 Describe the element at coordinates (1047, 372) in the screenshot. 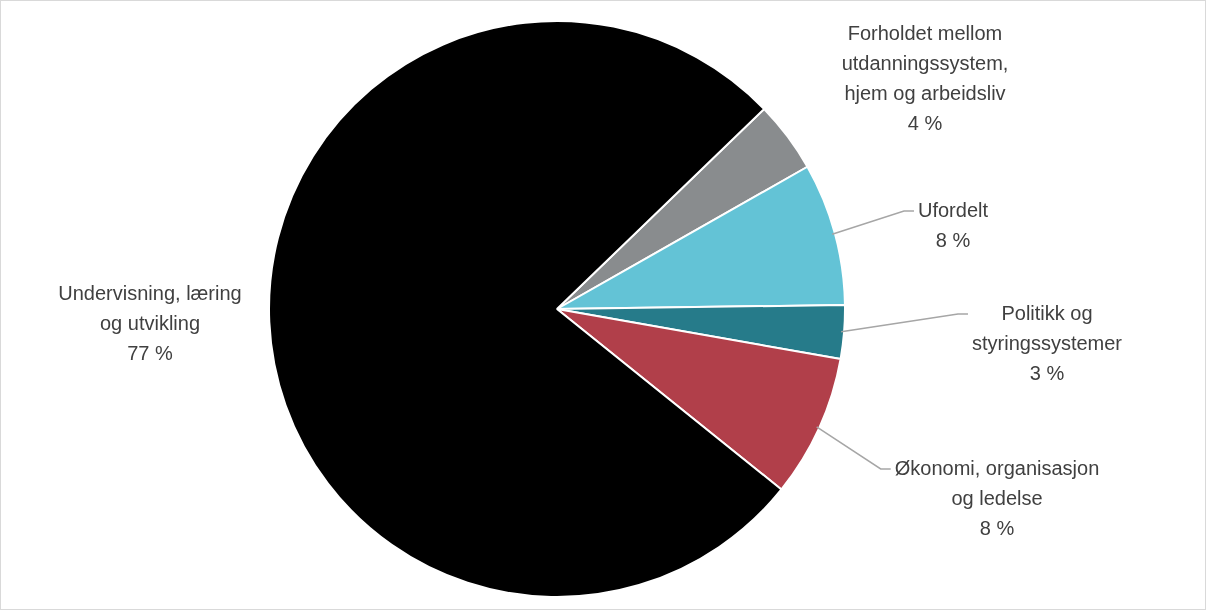

I see `data-label: 3 %` at that location.